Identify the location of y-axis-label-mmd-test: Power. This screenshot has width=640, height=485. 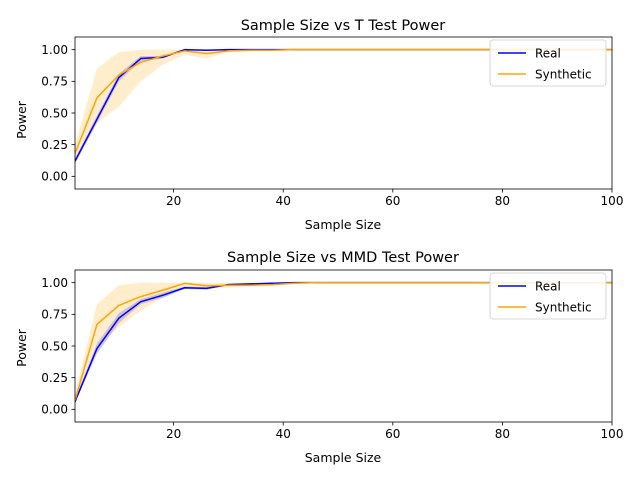
(21, 347).